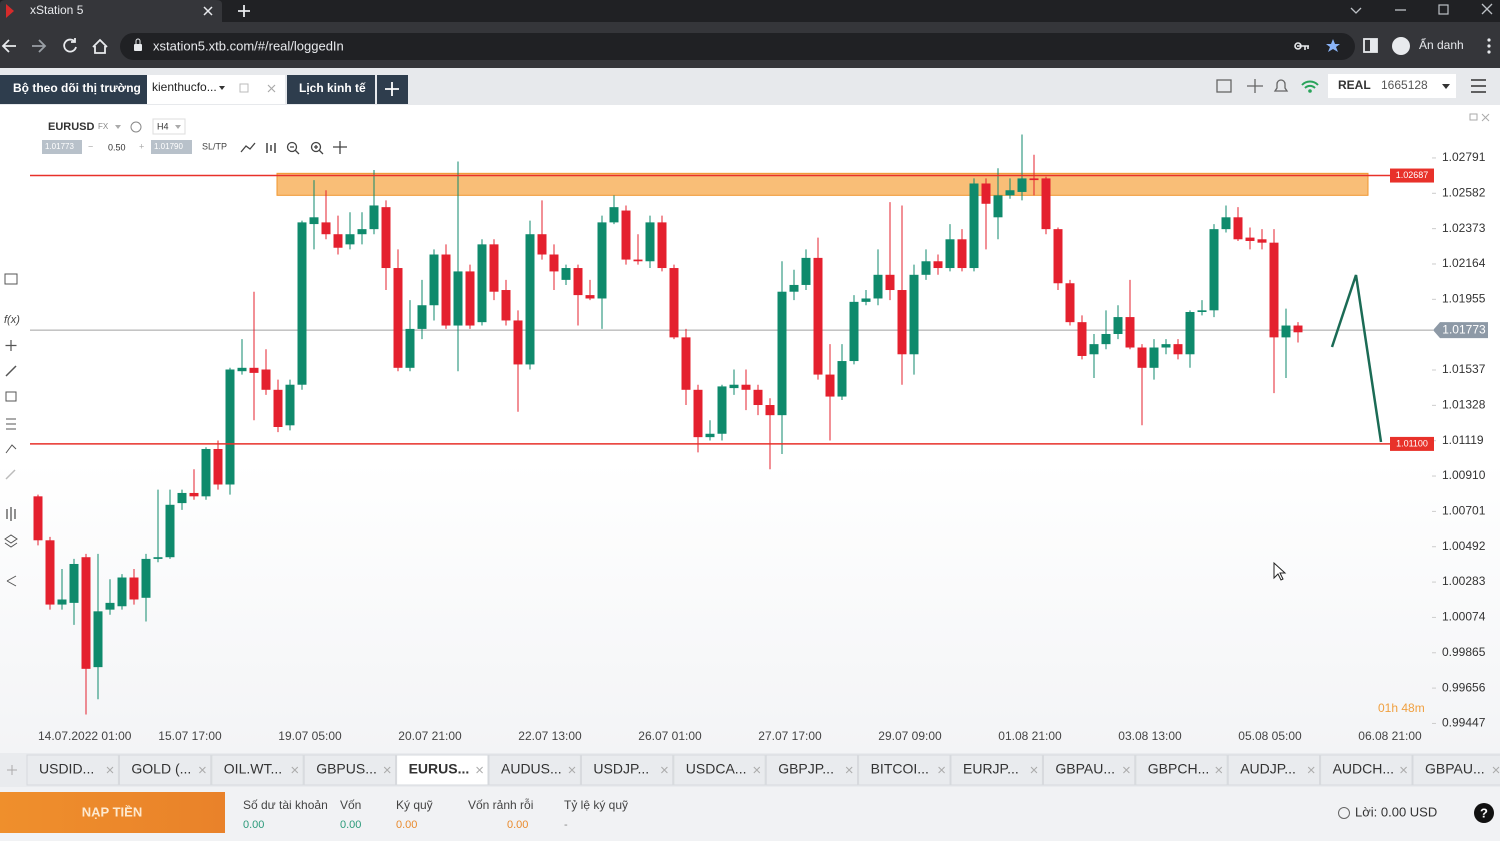  Describe the element at coordinates (1443, 9) in the screenshot. I see `restore` at that location.